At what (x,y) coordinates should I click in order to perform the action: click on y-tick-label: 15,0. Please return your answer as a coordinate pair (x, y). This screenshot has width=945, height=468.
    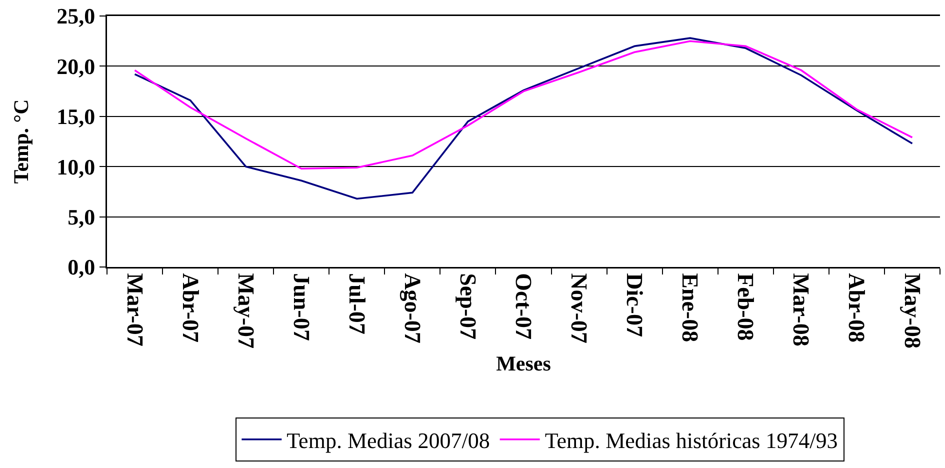
    Looking at the image, I should click on (76, 117).